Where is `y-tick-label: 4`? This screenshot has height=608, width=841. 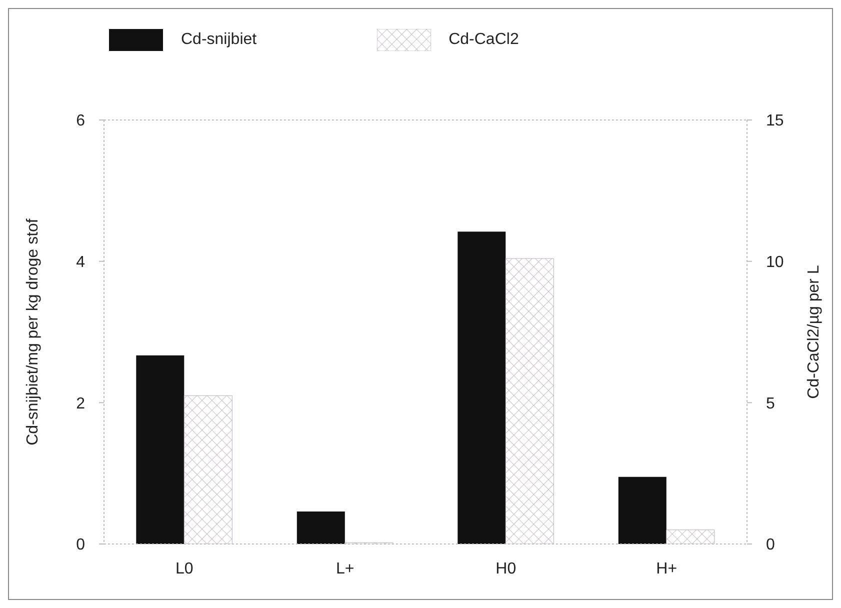 y-tick-label: 4 is located at coordinates (81, 263).